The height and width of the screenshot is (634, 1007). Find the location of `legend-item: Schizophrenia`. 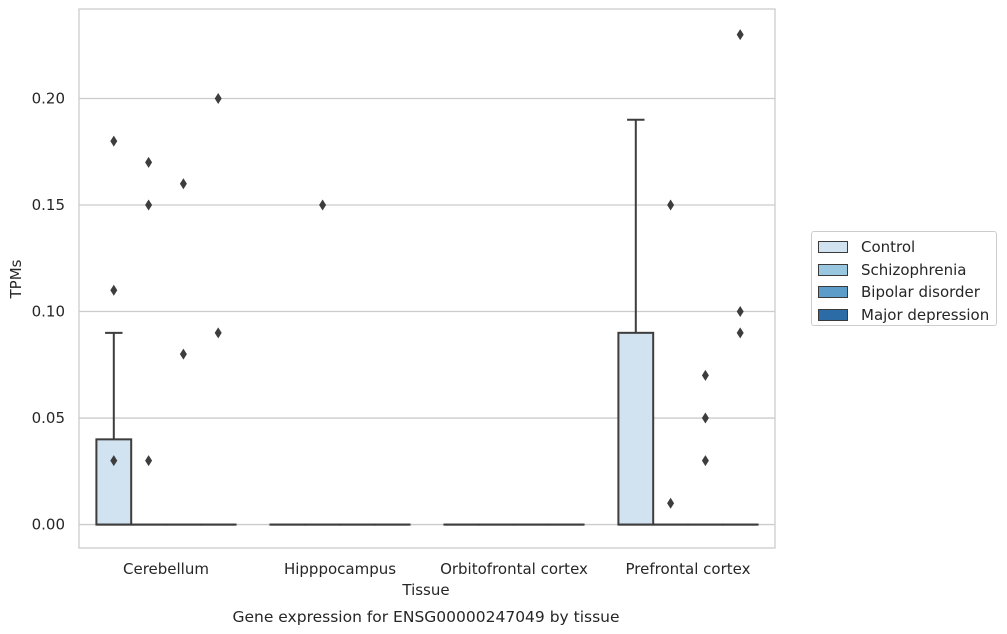

legend-item: Schizophrenia is located at coordinates (907, 270).